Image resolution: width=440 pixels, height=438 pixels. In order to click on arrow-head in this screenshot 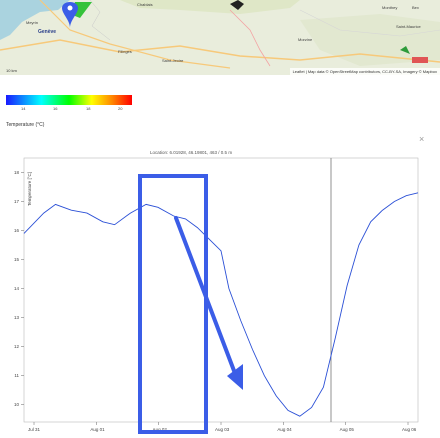, I will do `click(235, 377)`.